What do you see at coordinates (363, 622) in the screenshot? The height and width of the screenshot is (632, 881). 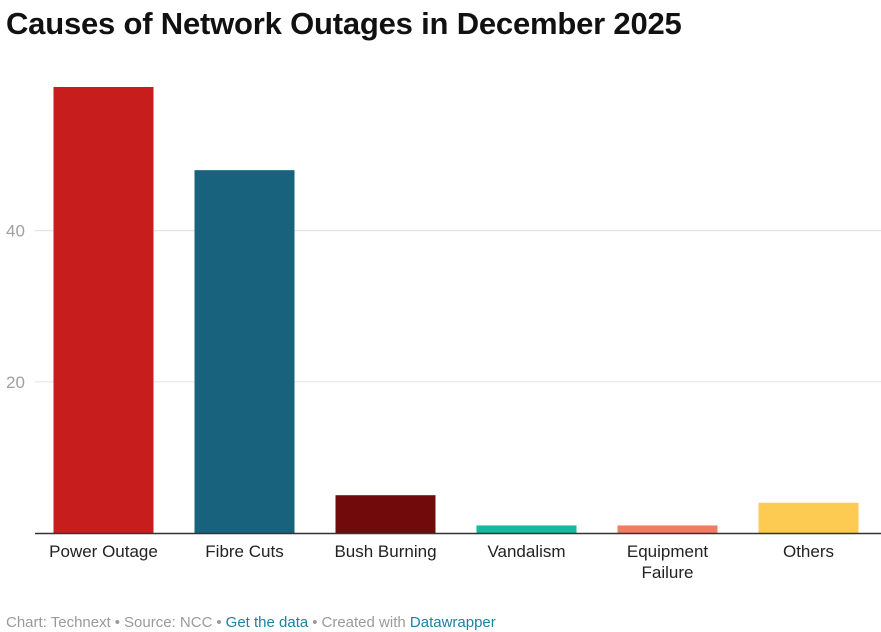 I see `created-with-text: Created with` at bounding box center [363, 622].